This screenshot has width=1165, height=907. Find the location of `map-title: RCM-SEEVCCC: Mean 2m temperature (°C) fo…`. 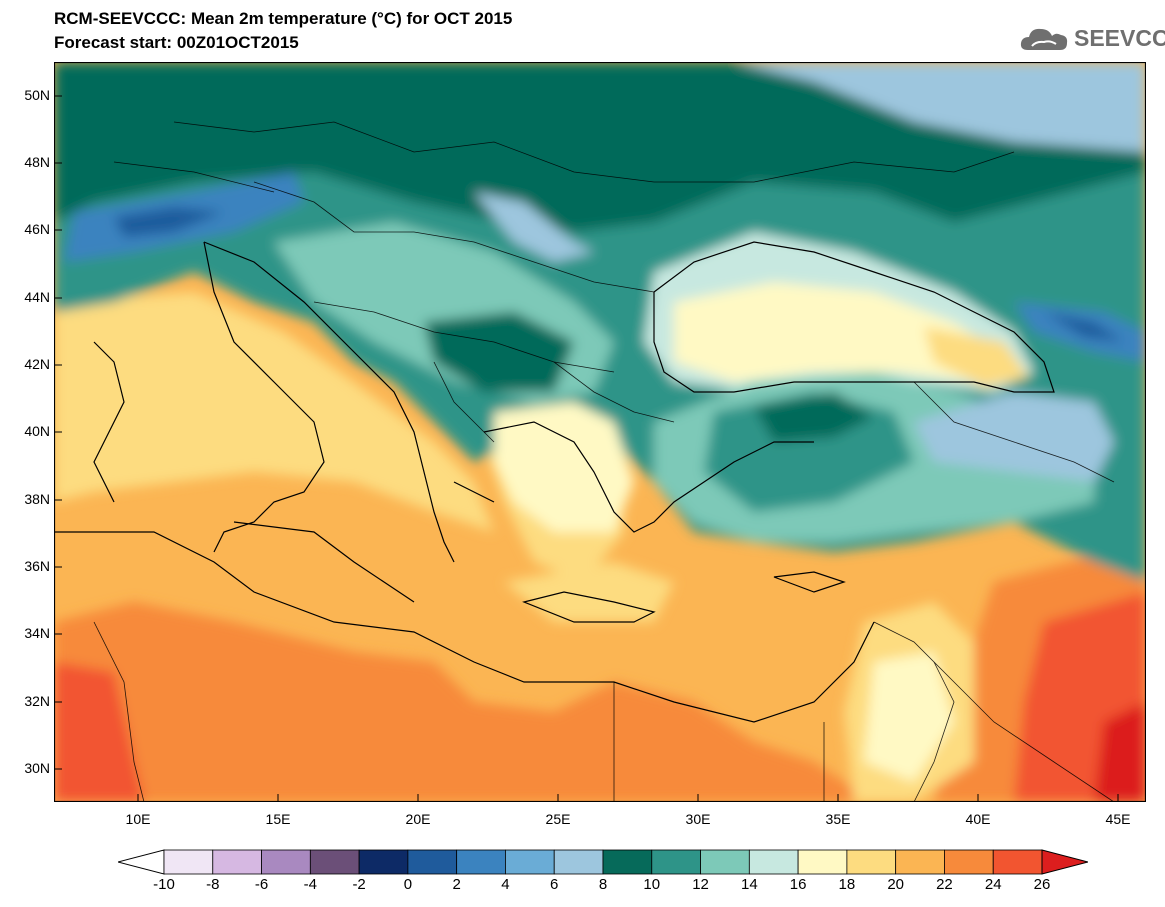

map-title: RCM-SEEVCCC: Mean 2m temperature (°C) fo… is located at coordinates (283, 18).